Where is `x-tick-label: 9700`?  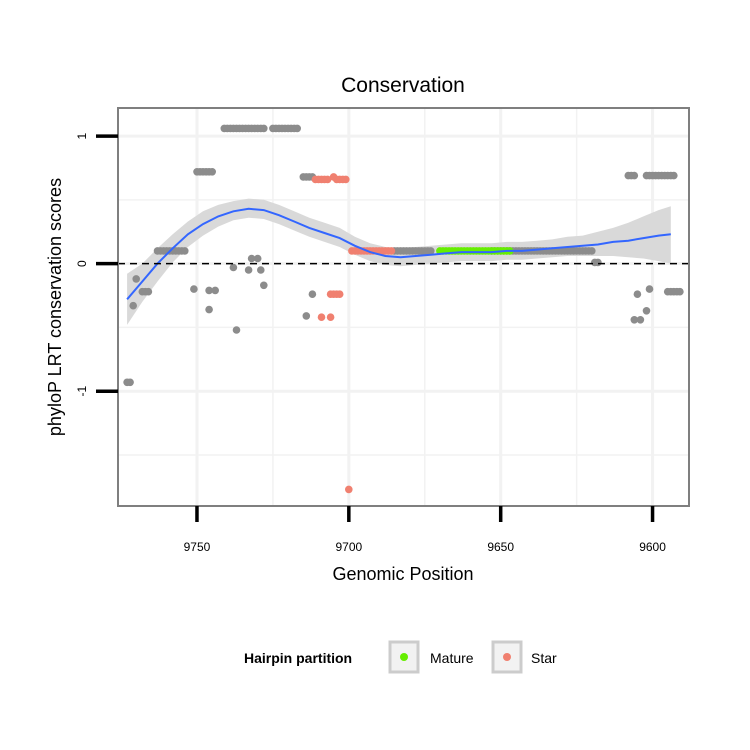
x-tick-label: 9700 is located at coordinates (348, 547).